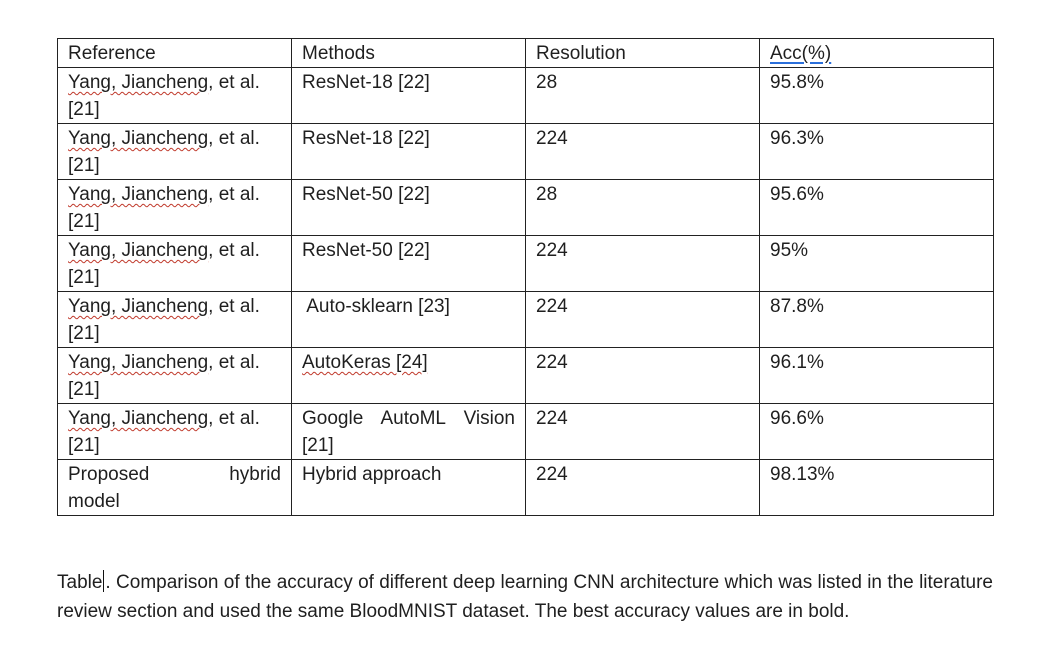 This screenshot has width=1043, height=655. Describe the element at coordinates (408, 53) in the screenshot. I see `header-methods: Methods` at that location.